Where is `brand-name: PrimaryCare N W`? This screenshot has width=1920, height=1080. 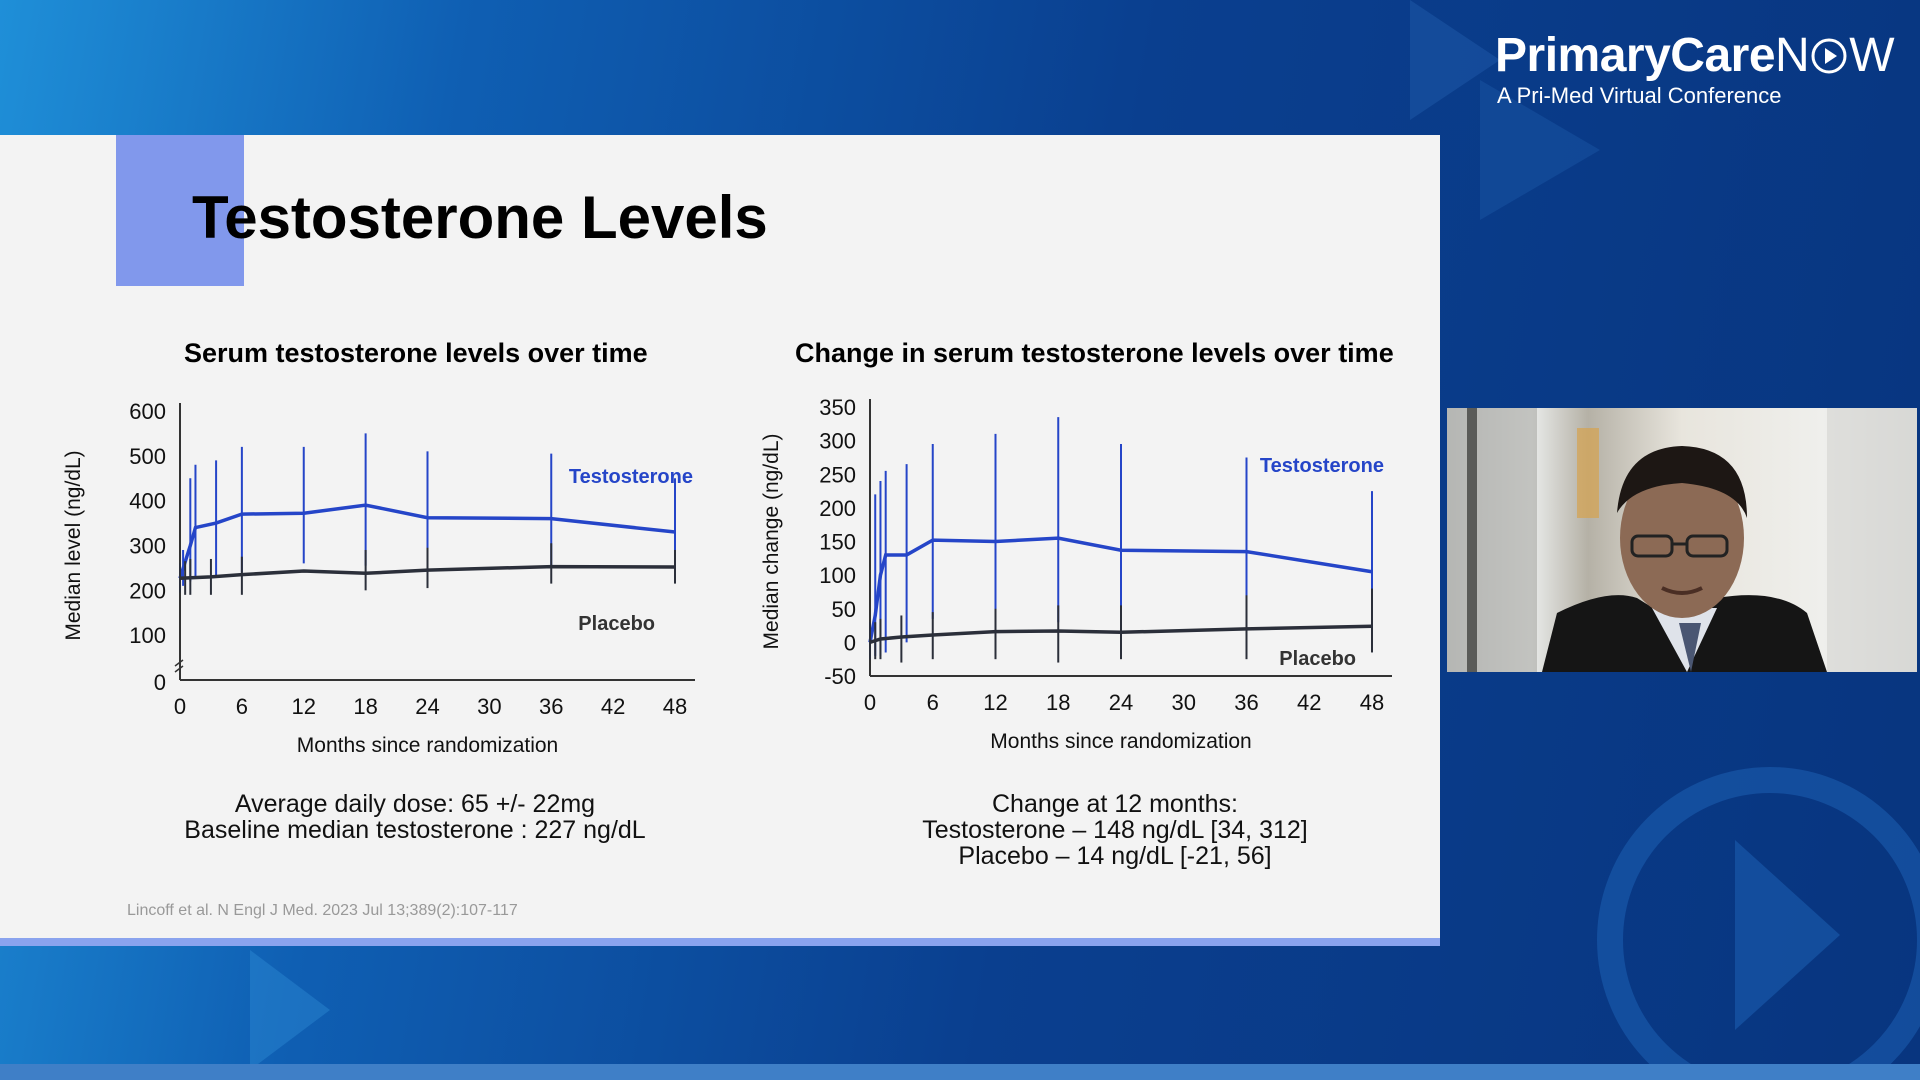
brand-name: PrimaryCare N W is located at coordinates (1694, 55).